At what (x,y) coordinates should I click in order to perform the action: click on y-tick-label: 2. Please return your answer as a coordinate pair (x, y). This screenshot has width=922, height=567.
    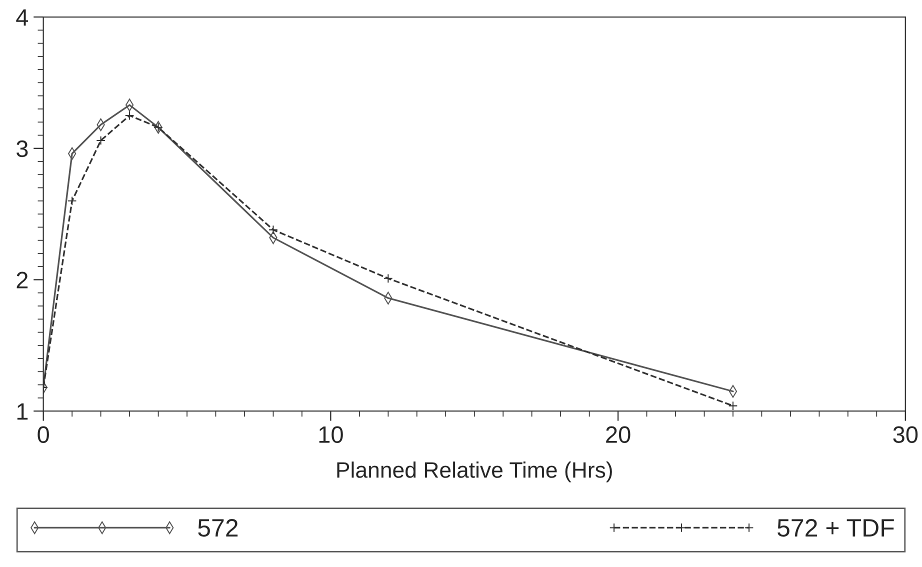
    Looking at the image, I should click on (22, 280).